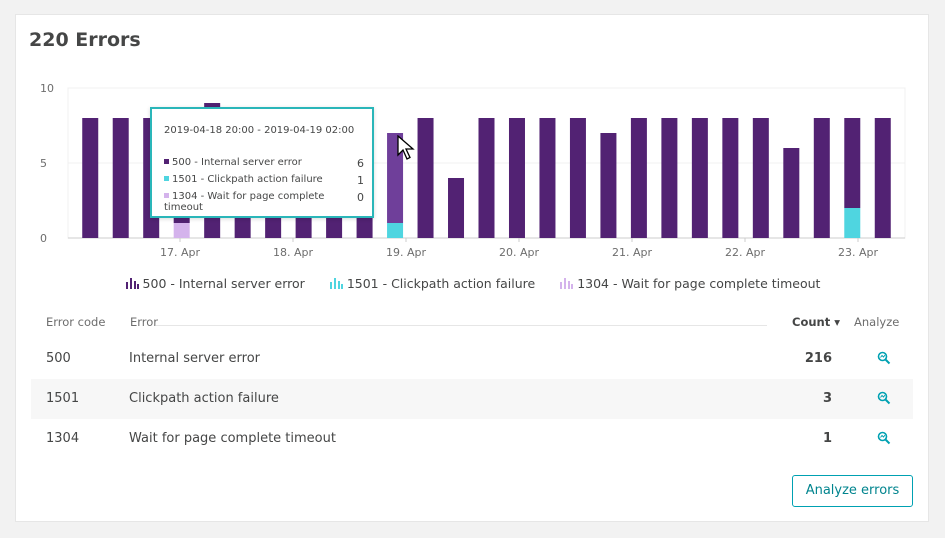  Describe the element at coordinates (247, 179) in the screenshot. I see `tooltip-label: 1501 - Clickpath action failure` at that location.